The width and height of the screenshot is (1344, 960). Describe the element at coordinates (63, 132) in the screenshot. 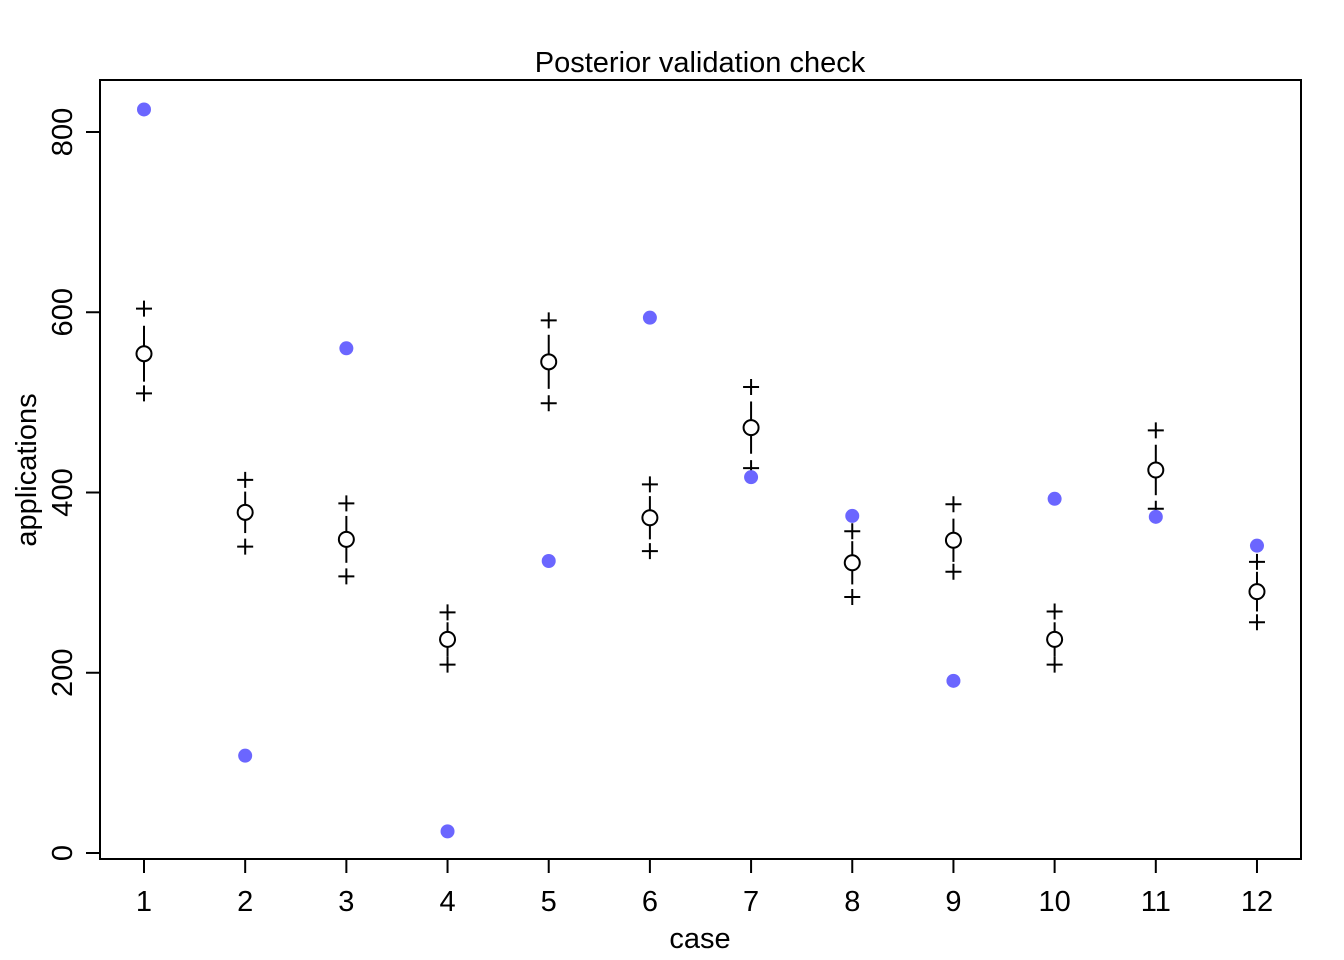

I see `y-tick-label: 800` at that location.